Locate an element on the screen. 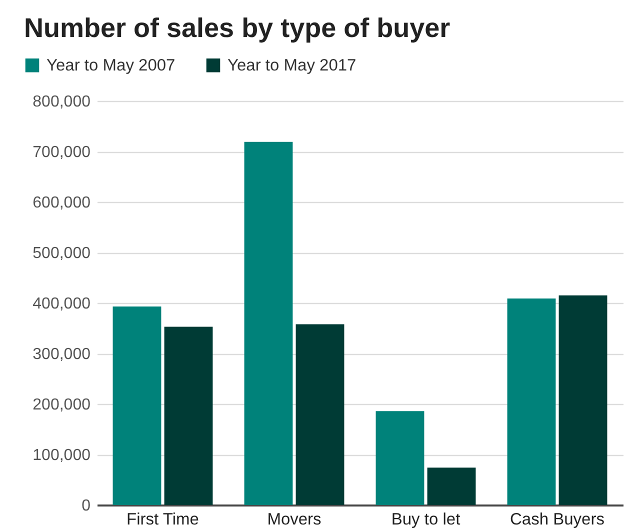 The height and width of the screenshot is (532, 640). y-tick-label: 500,000 is located at coordinates (61, 253).